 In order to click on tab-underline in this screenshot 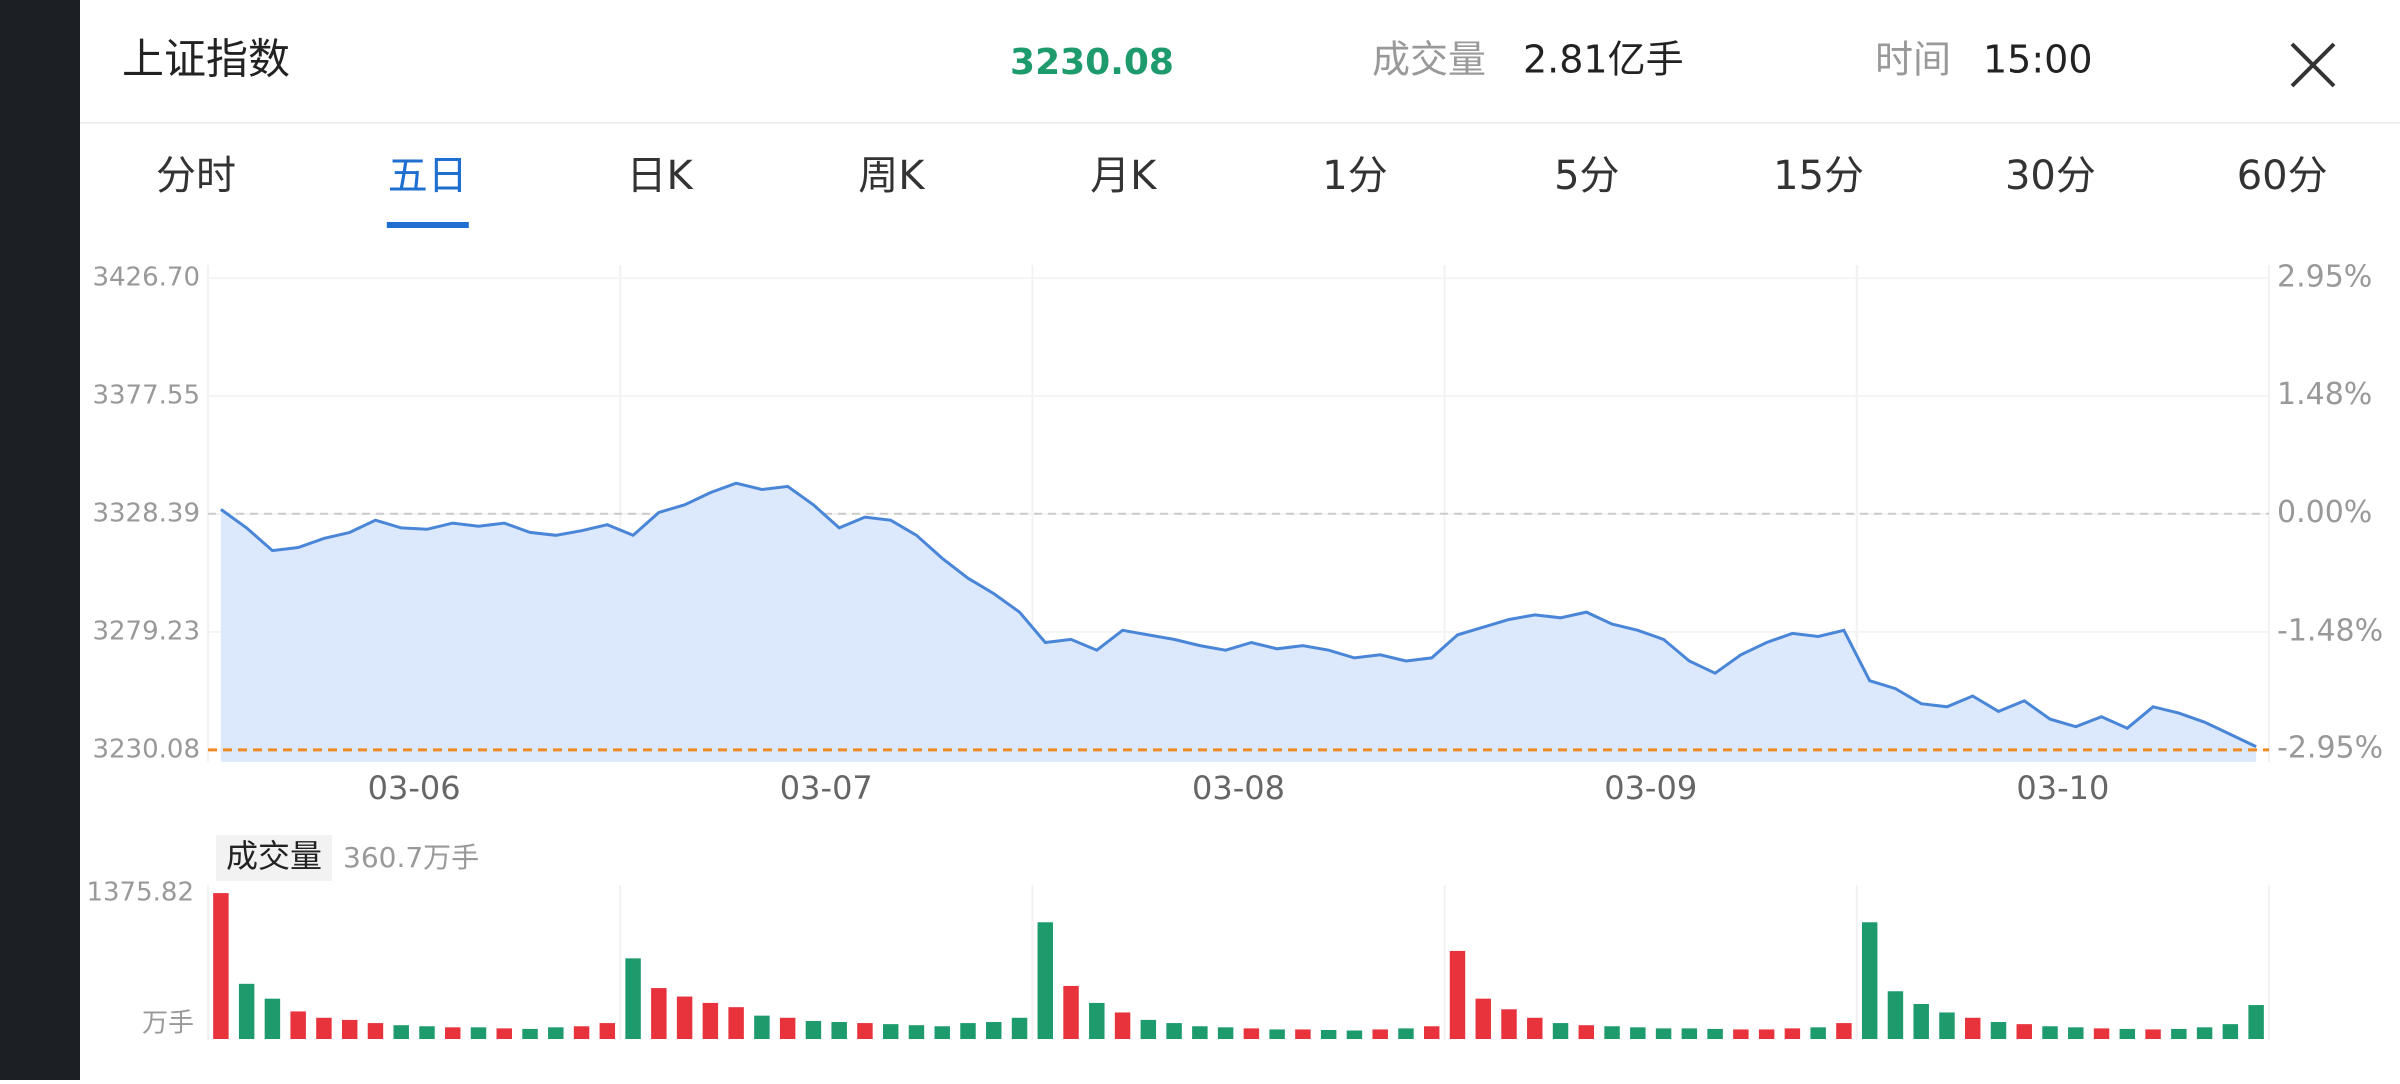, I will do `click(427, 225)`.